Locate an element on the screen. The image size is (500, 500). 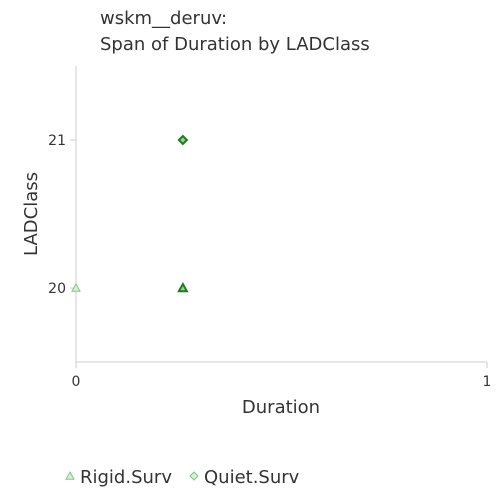
legend-label-1: Quiet.Surv is located at coordinates (252, 477).